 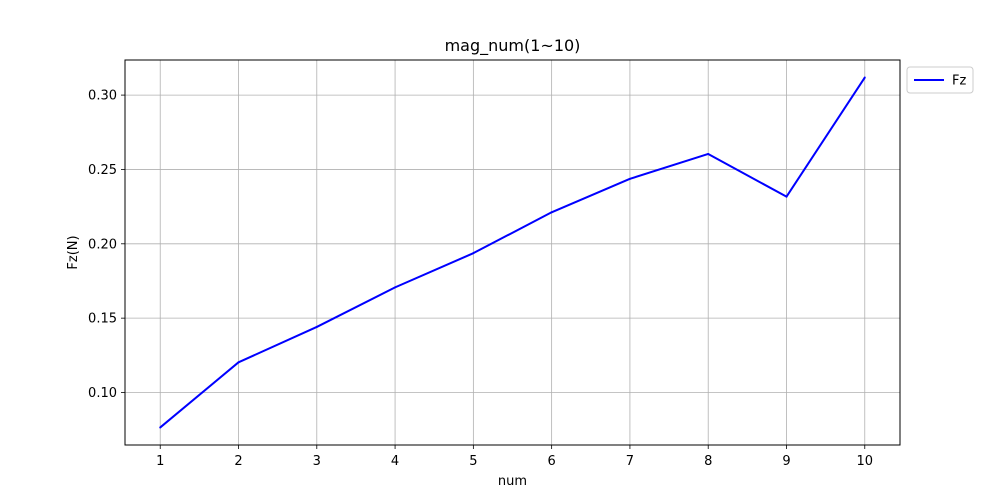 I want to click on chart-title: mag_num(1~10), so click(x=513, y=46).